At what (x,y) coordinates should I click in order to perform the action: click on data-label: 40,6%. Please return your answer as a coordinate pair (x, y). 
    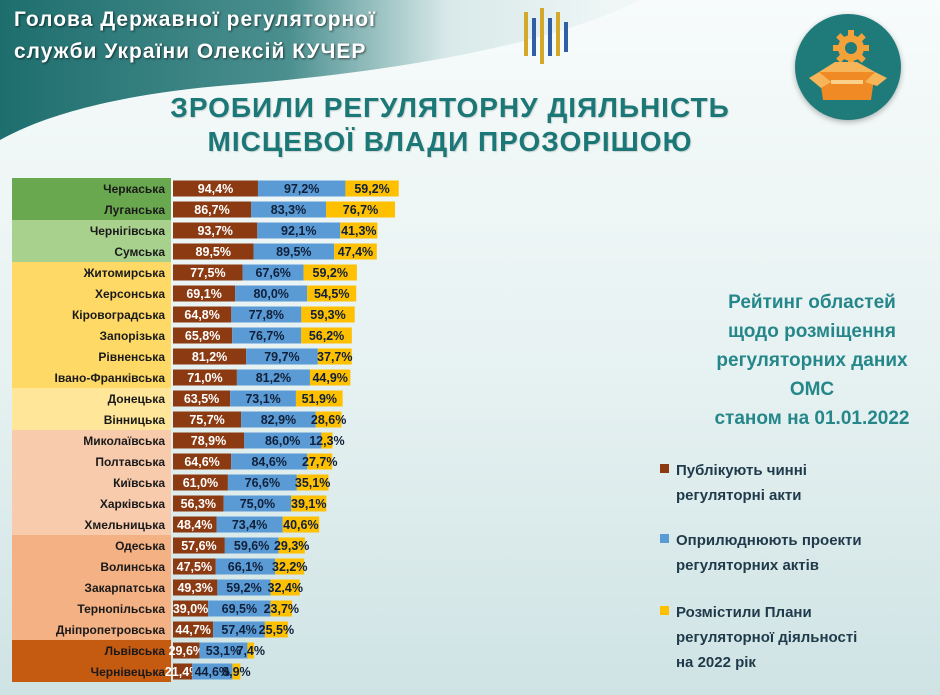
    Looking at the image, I should click on (300, 525).